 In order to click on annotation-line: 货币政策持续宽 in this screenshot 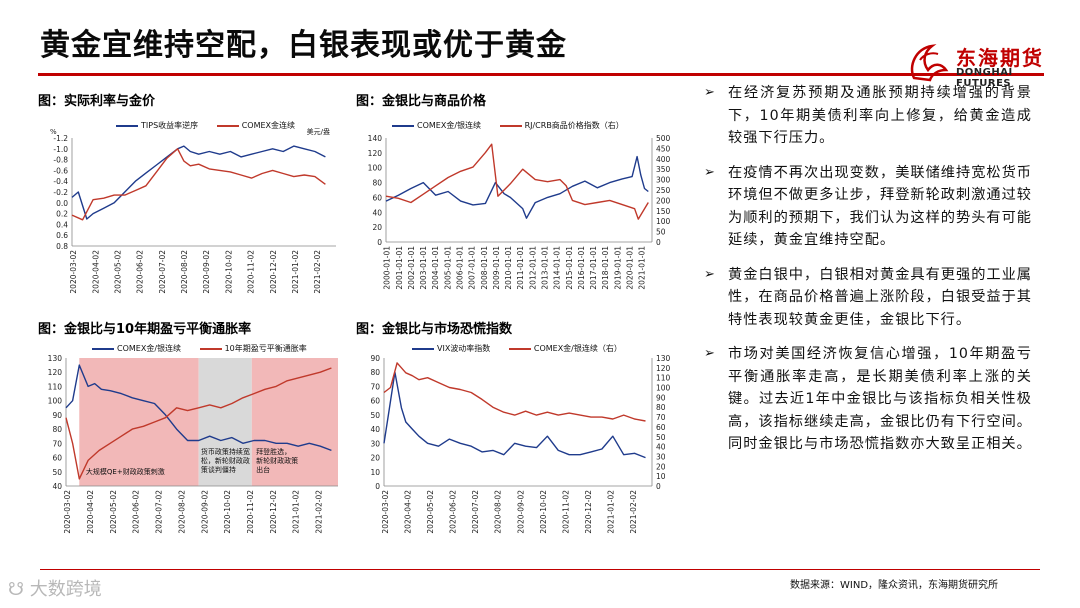, I will do `click(225, 451)`.